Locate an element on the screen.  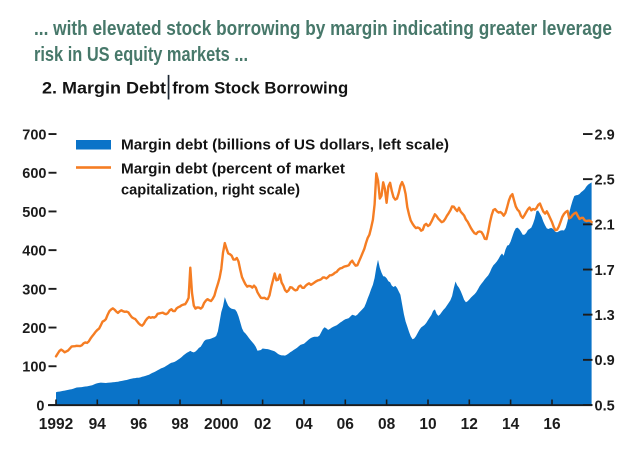
svg-text: 400 is located at coordinates (34, 252).